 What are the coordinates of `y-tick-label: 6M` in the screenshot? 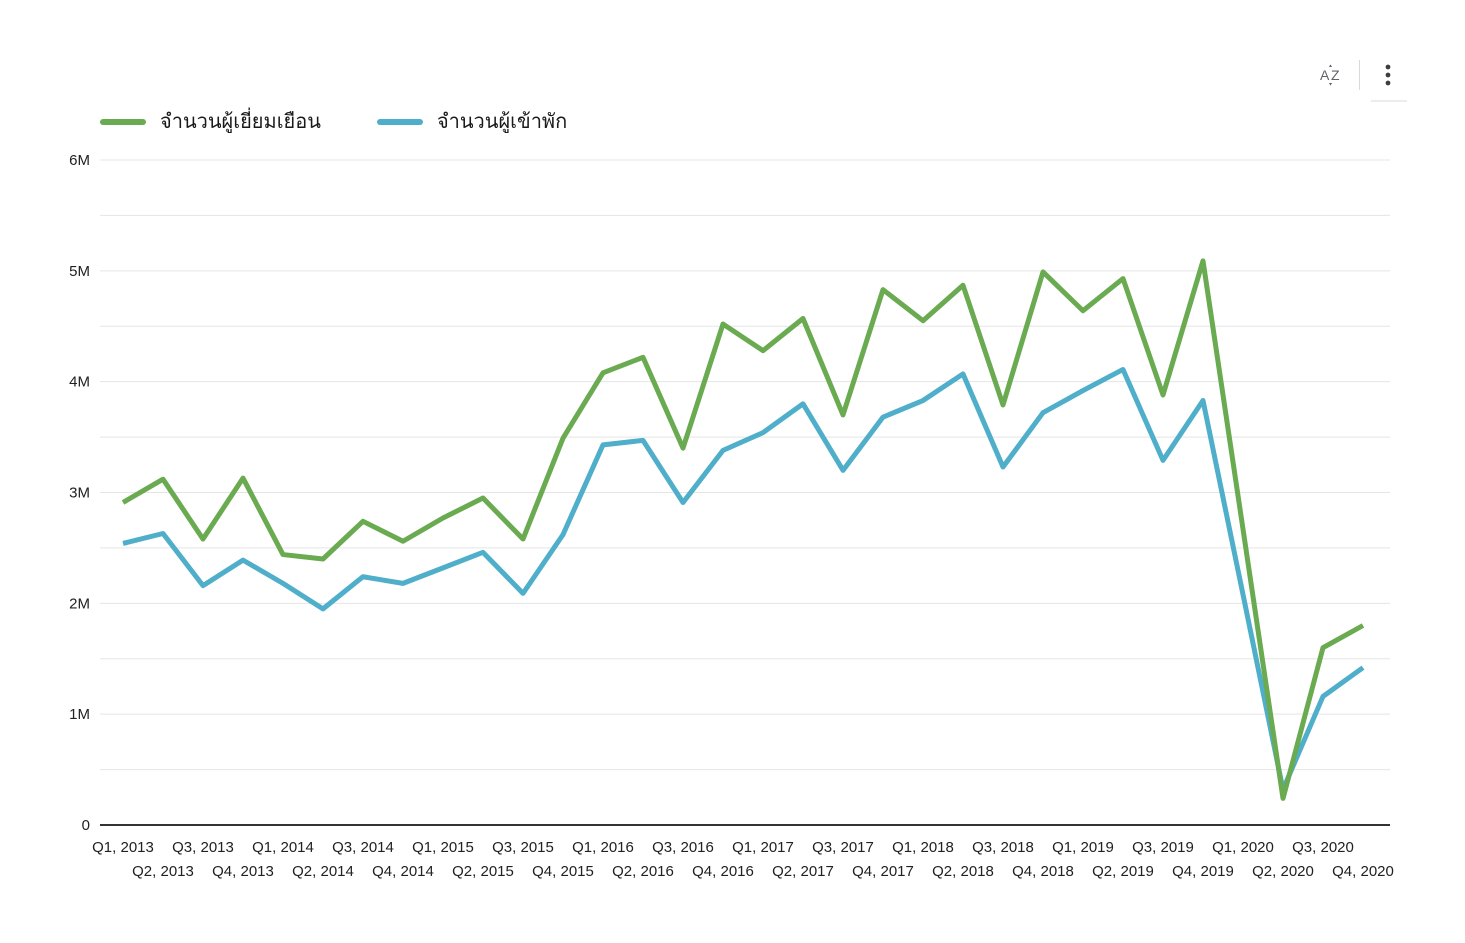 It's located at (79, 160).